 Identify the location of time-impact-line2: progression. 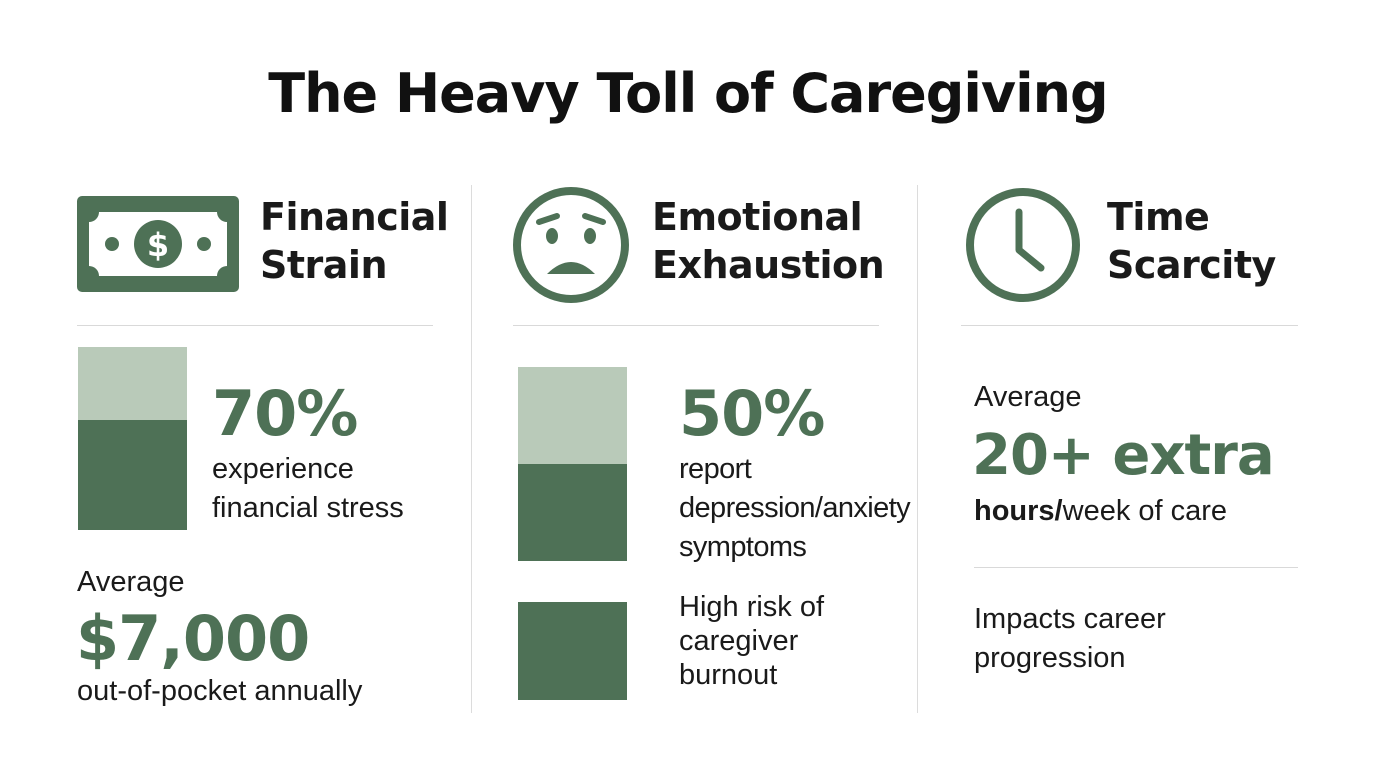
(1050, 658).